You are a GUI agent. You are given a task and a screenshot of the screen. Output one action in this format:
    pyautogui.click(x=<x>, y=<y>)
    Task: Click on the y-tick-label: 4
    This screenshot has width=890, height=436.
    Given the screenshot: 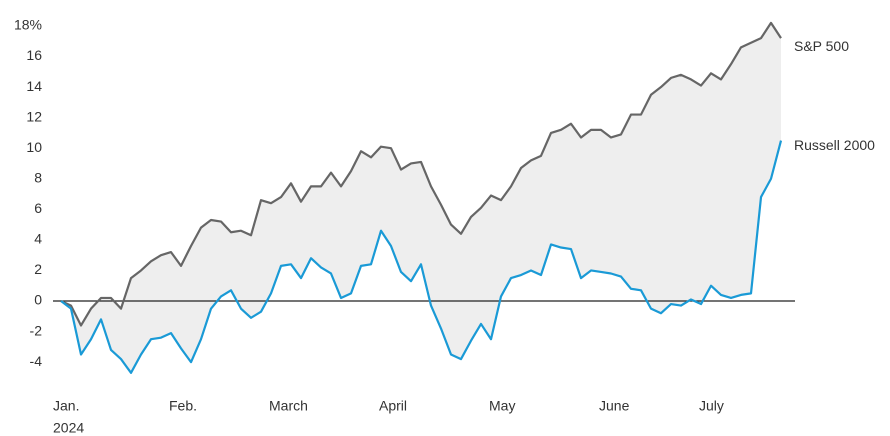 What is the action you would take?
    pyautogui.click(x=38, y=239)
    